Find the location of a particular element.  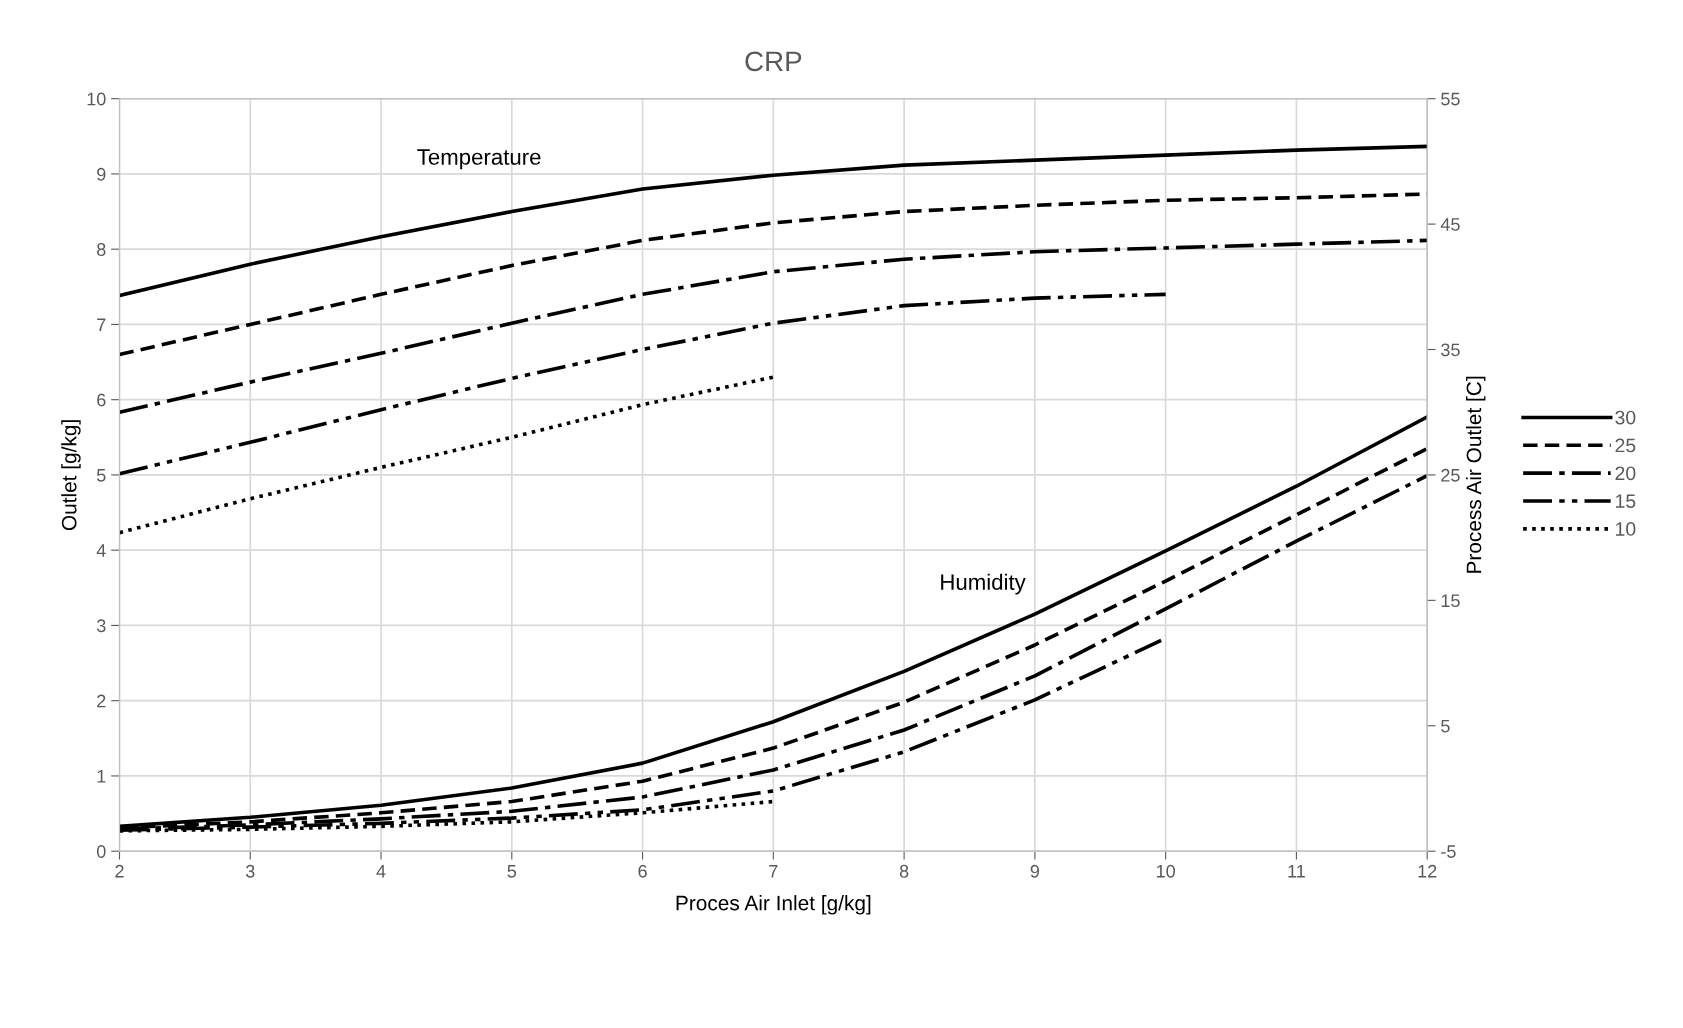

legend-label: 25 is located at coordinates (1625, 445).